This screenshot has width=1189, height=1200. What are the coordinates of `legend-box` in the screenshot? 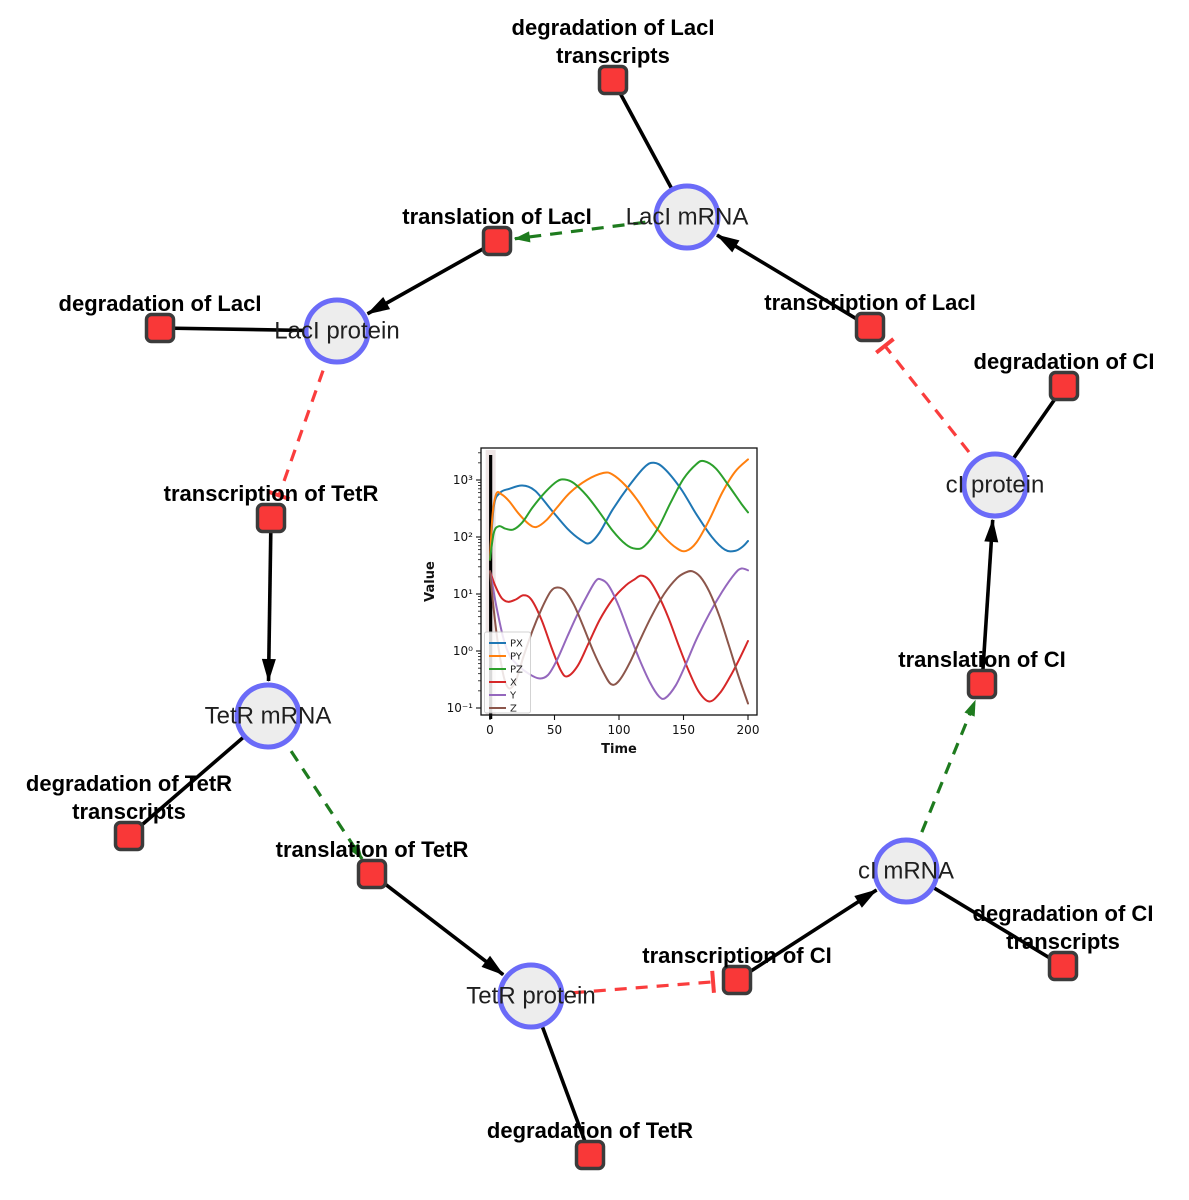 It's located at (507, 672).